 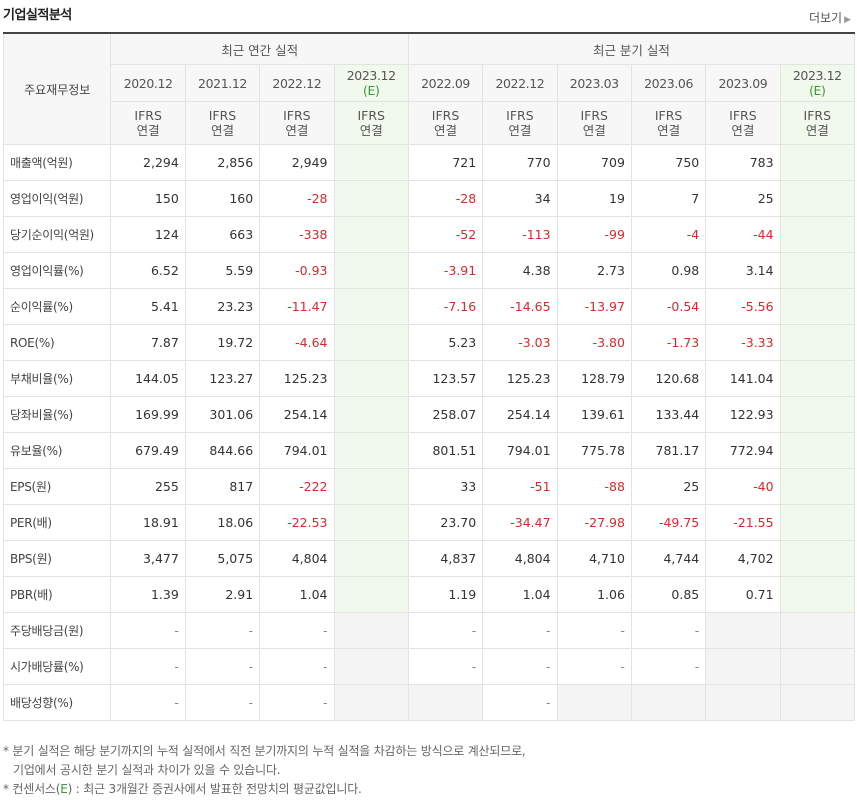 I want to click on table-row: PBR(배) 1.39 2.91 1.04 1.19 1.04 1.06 0.85 0.71, so click(x=429, y=595).